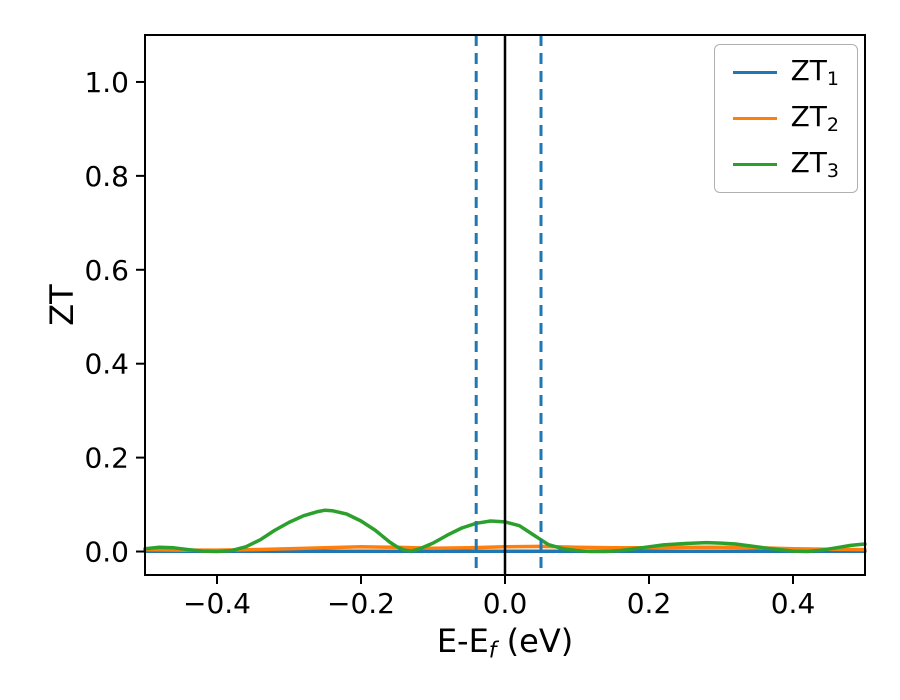 This screenshot has height=700, width=900. I want to click on x-tick-label: 0.2, so click(649, 603).